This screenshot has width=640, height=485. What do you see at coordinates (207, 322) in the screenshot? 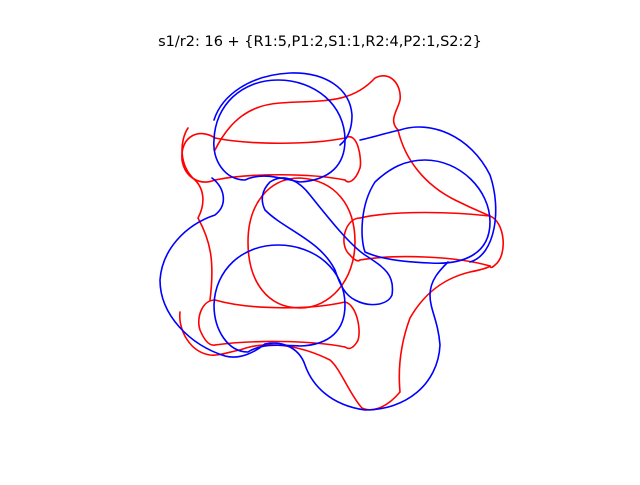
I see `red-lobe-bottom-left` at bounding box center [207, 322].